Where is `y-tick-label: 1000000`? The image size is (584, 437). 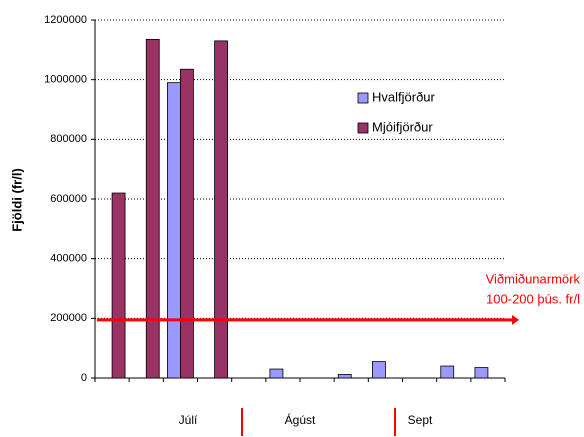 y-tick-label: 1000000 is located at coordinates (65, 80).